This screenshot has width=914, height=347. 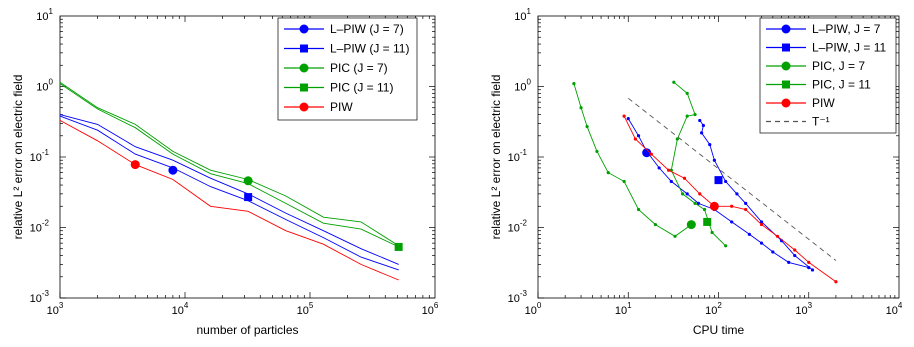 I want to click on x-tick-label-exp: 0, so click(x=539, y=305).